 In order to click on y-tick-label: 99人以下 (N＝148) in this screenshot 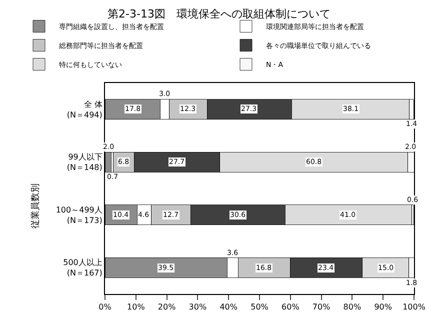, I will do `click(84, 162)`.